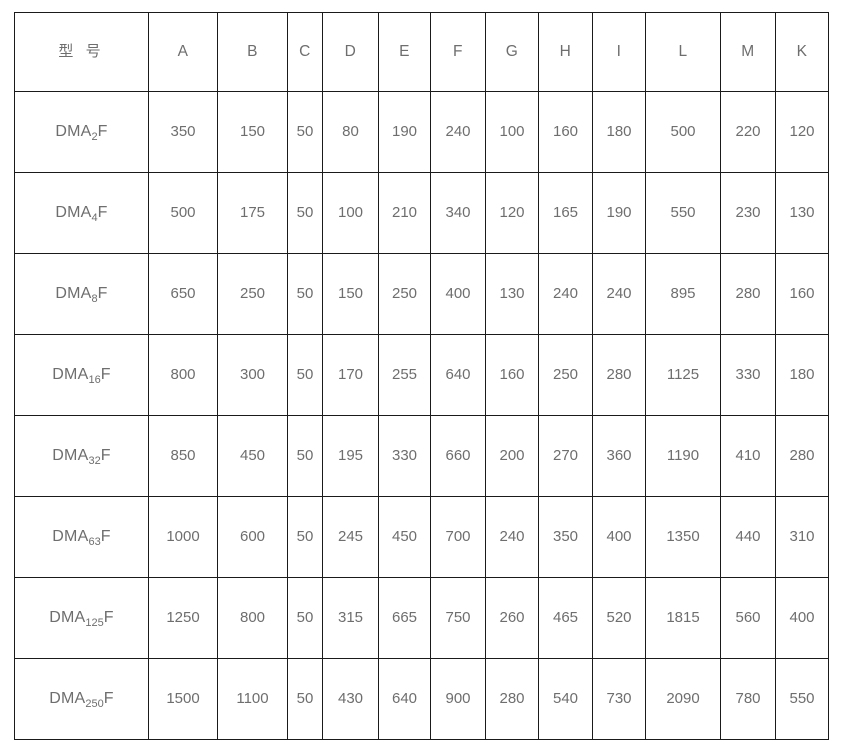  I want to click on model-cell: DMA8F, so click(81, 294).